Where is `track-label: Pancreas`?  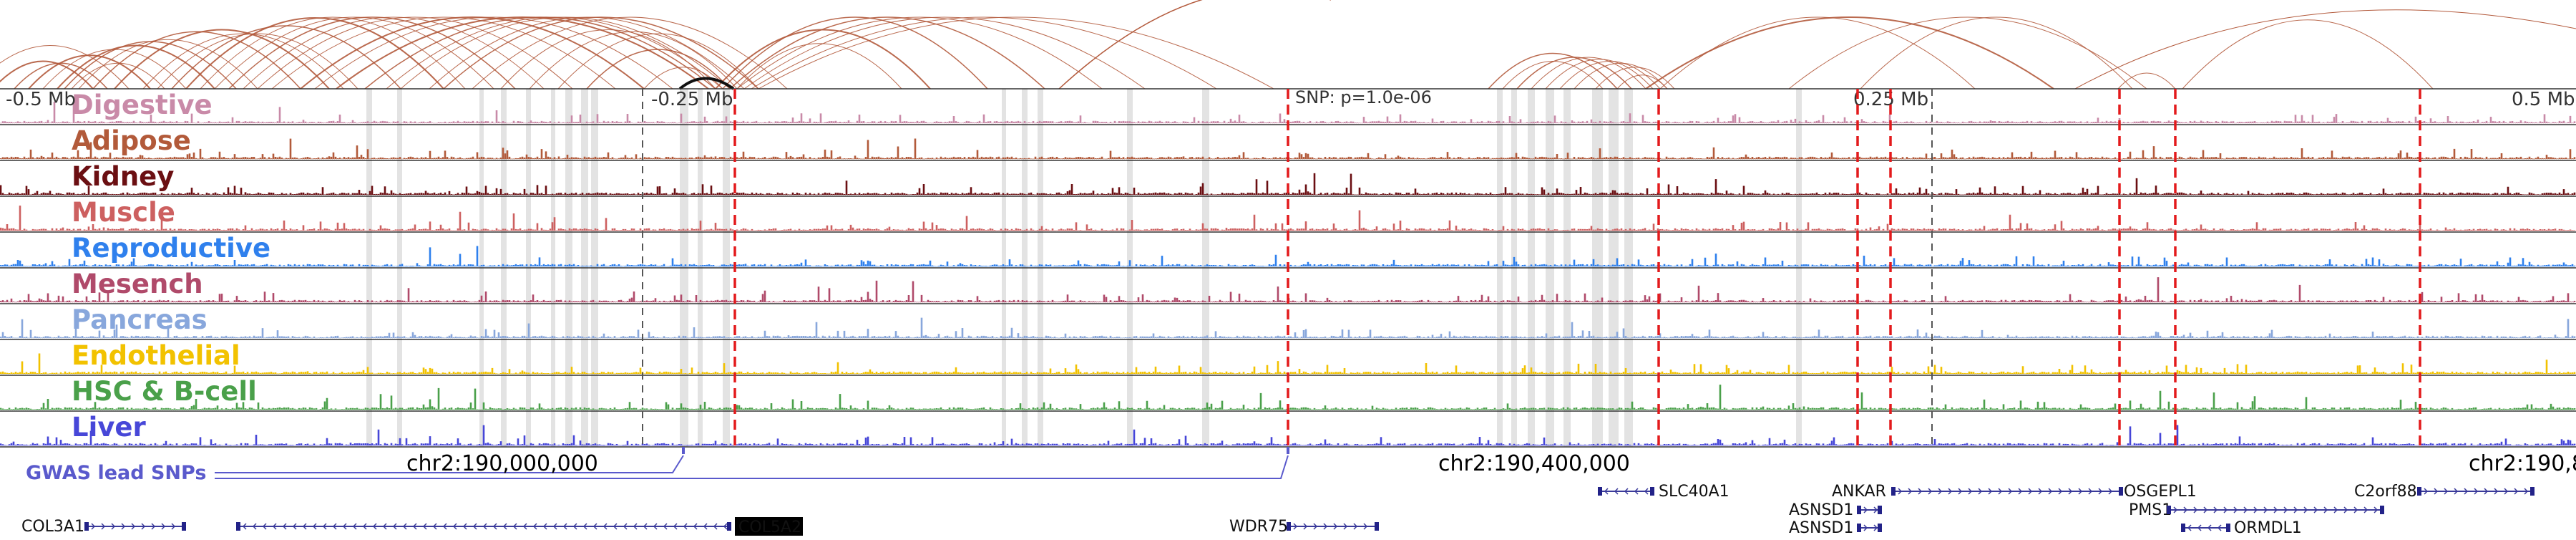 track-label: Pancreas is located at coordinates (140, 319).